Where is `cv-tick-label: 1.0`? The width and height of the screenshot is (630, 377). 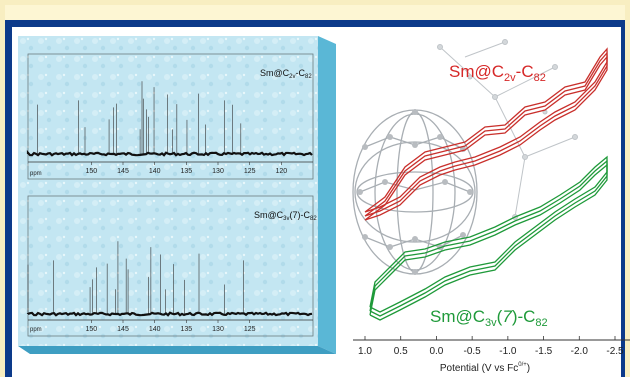 cv-tick-label: 1.0 is located at coordinates (365, 351).